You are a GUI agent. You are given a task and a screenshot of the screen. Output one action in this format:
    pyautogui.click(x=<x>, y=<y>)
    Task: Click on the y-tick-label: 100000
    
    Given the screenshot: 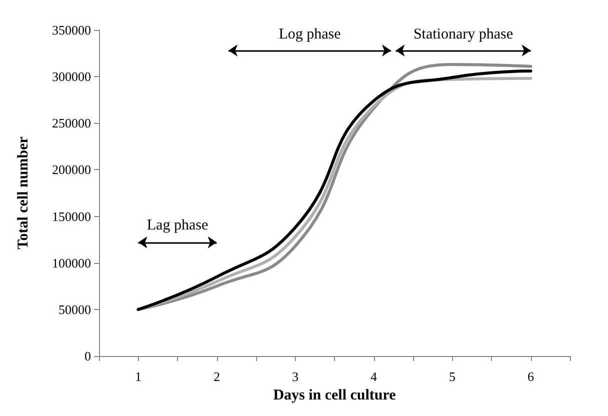 What is the action you would take?
    pyautogui.click(x=71, y=262)
    